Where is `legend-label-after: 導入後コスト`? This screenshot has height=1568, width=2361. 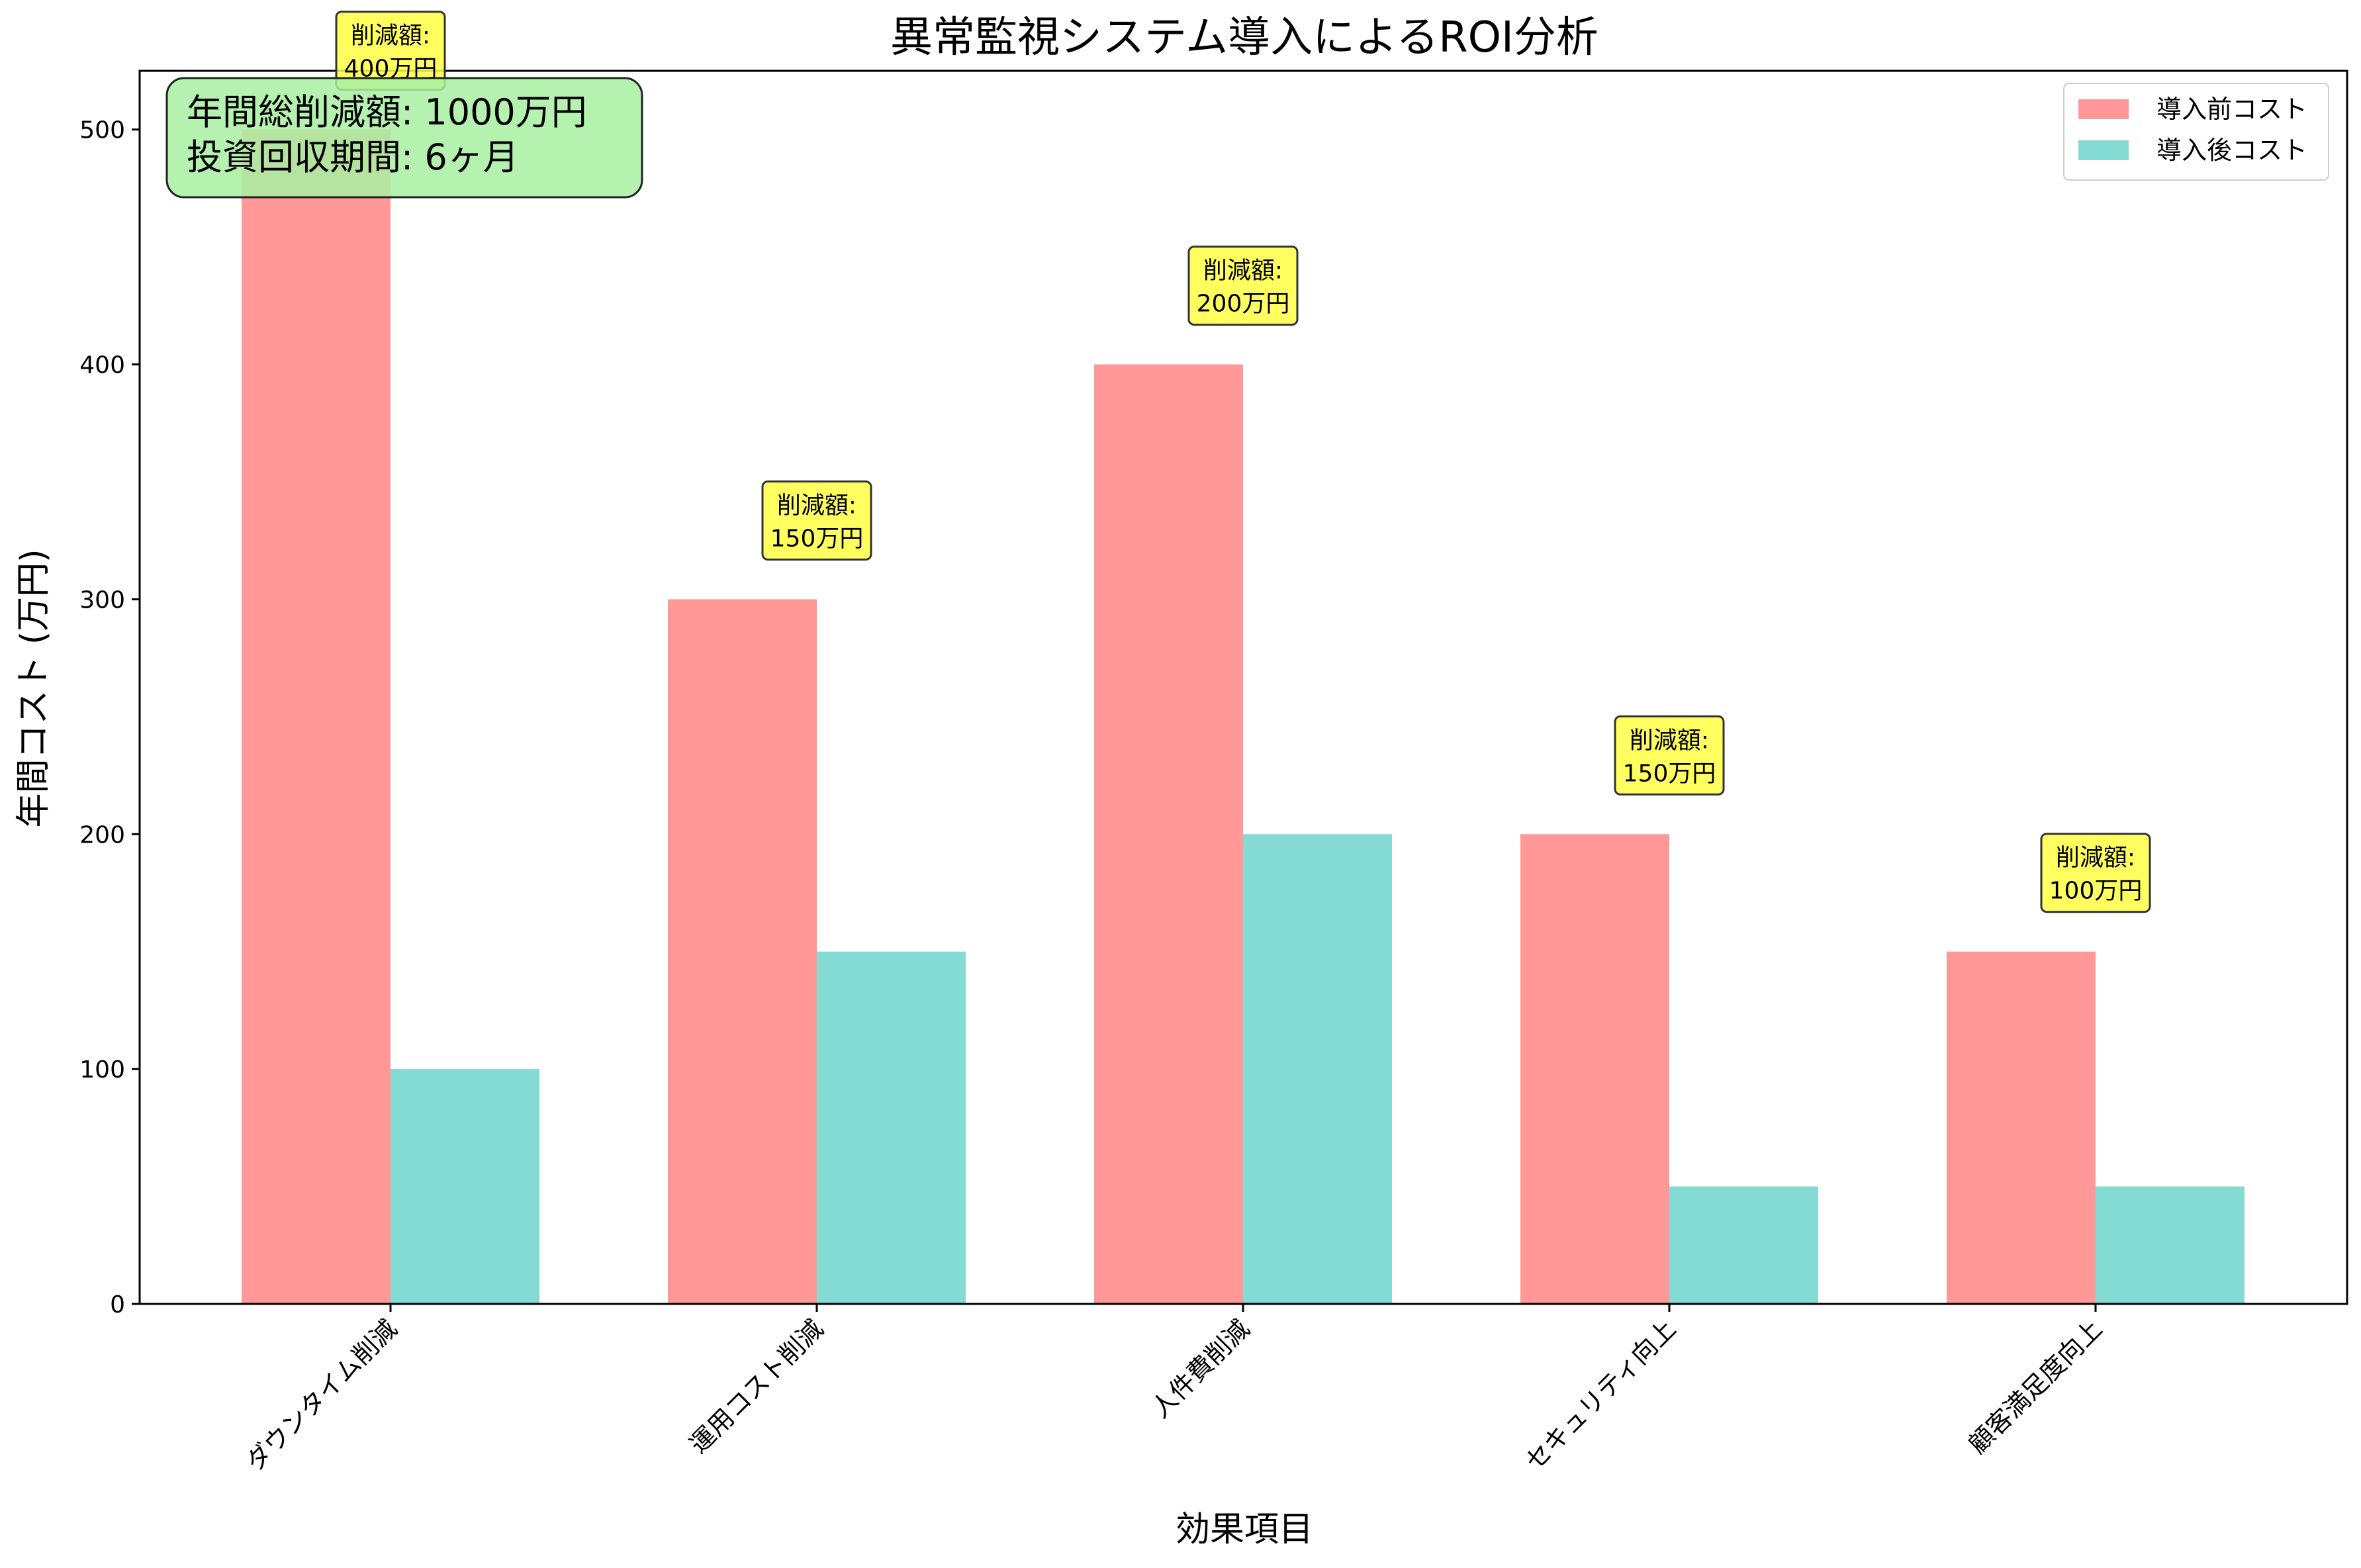
legend-label-after: 導入後コスト is located at coordinates (2231, 150).